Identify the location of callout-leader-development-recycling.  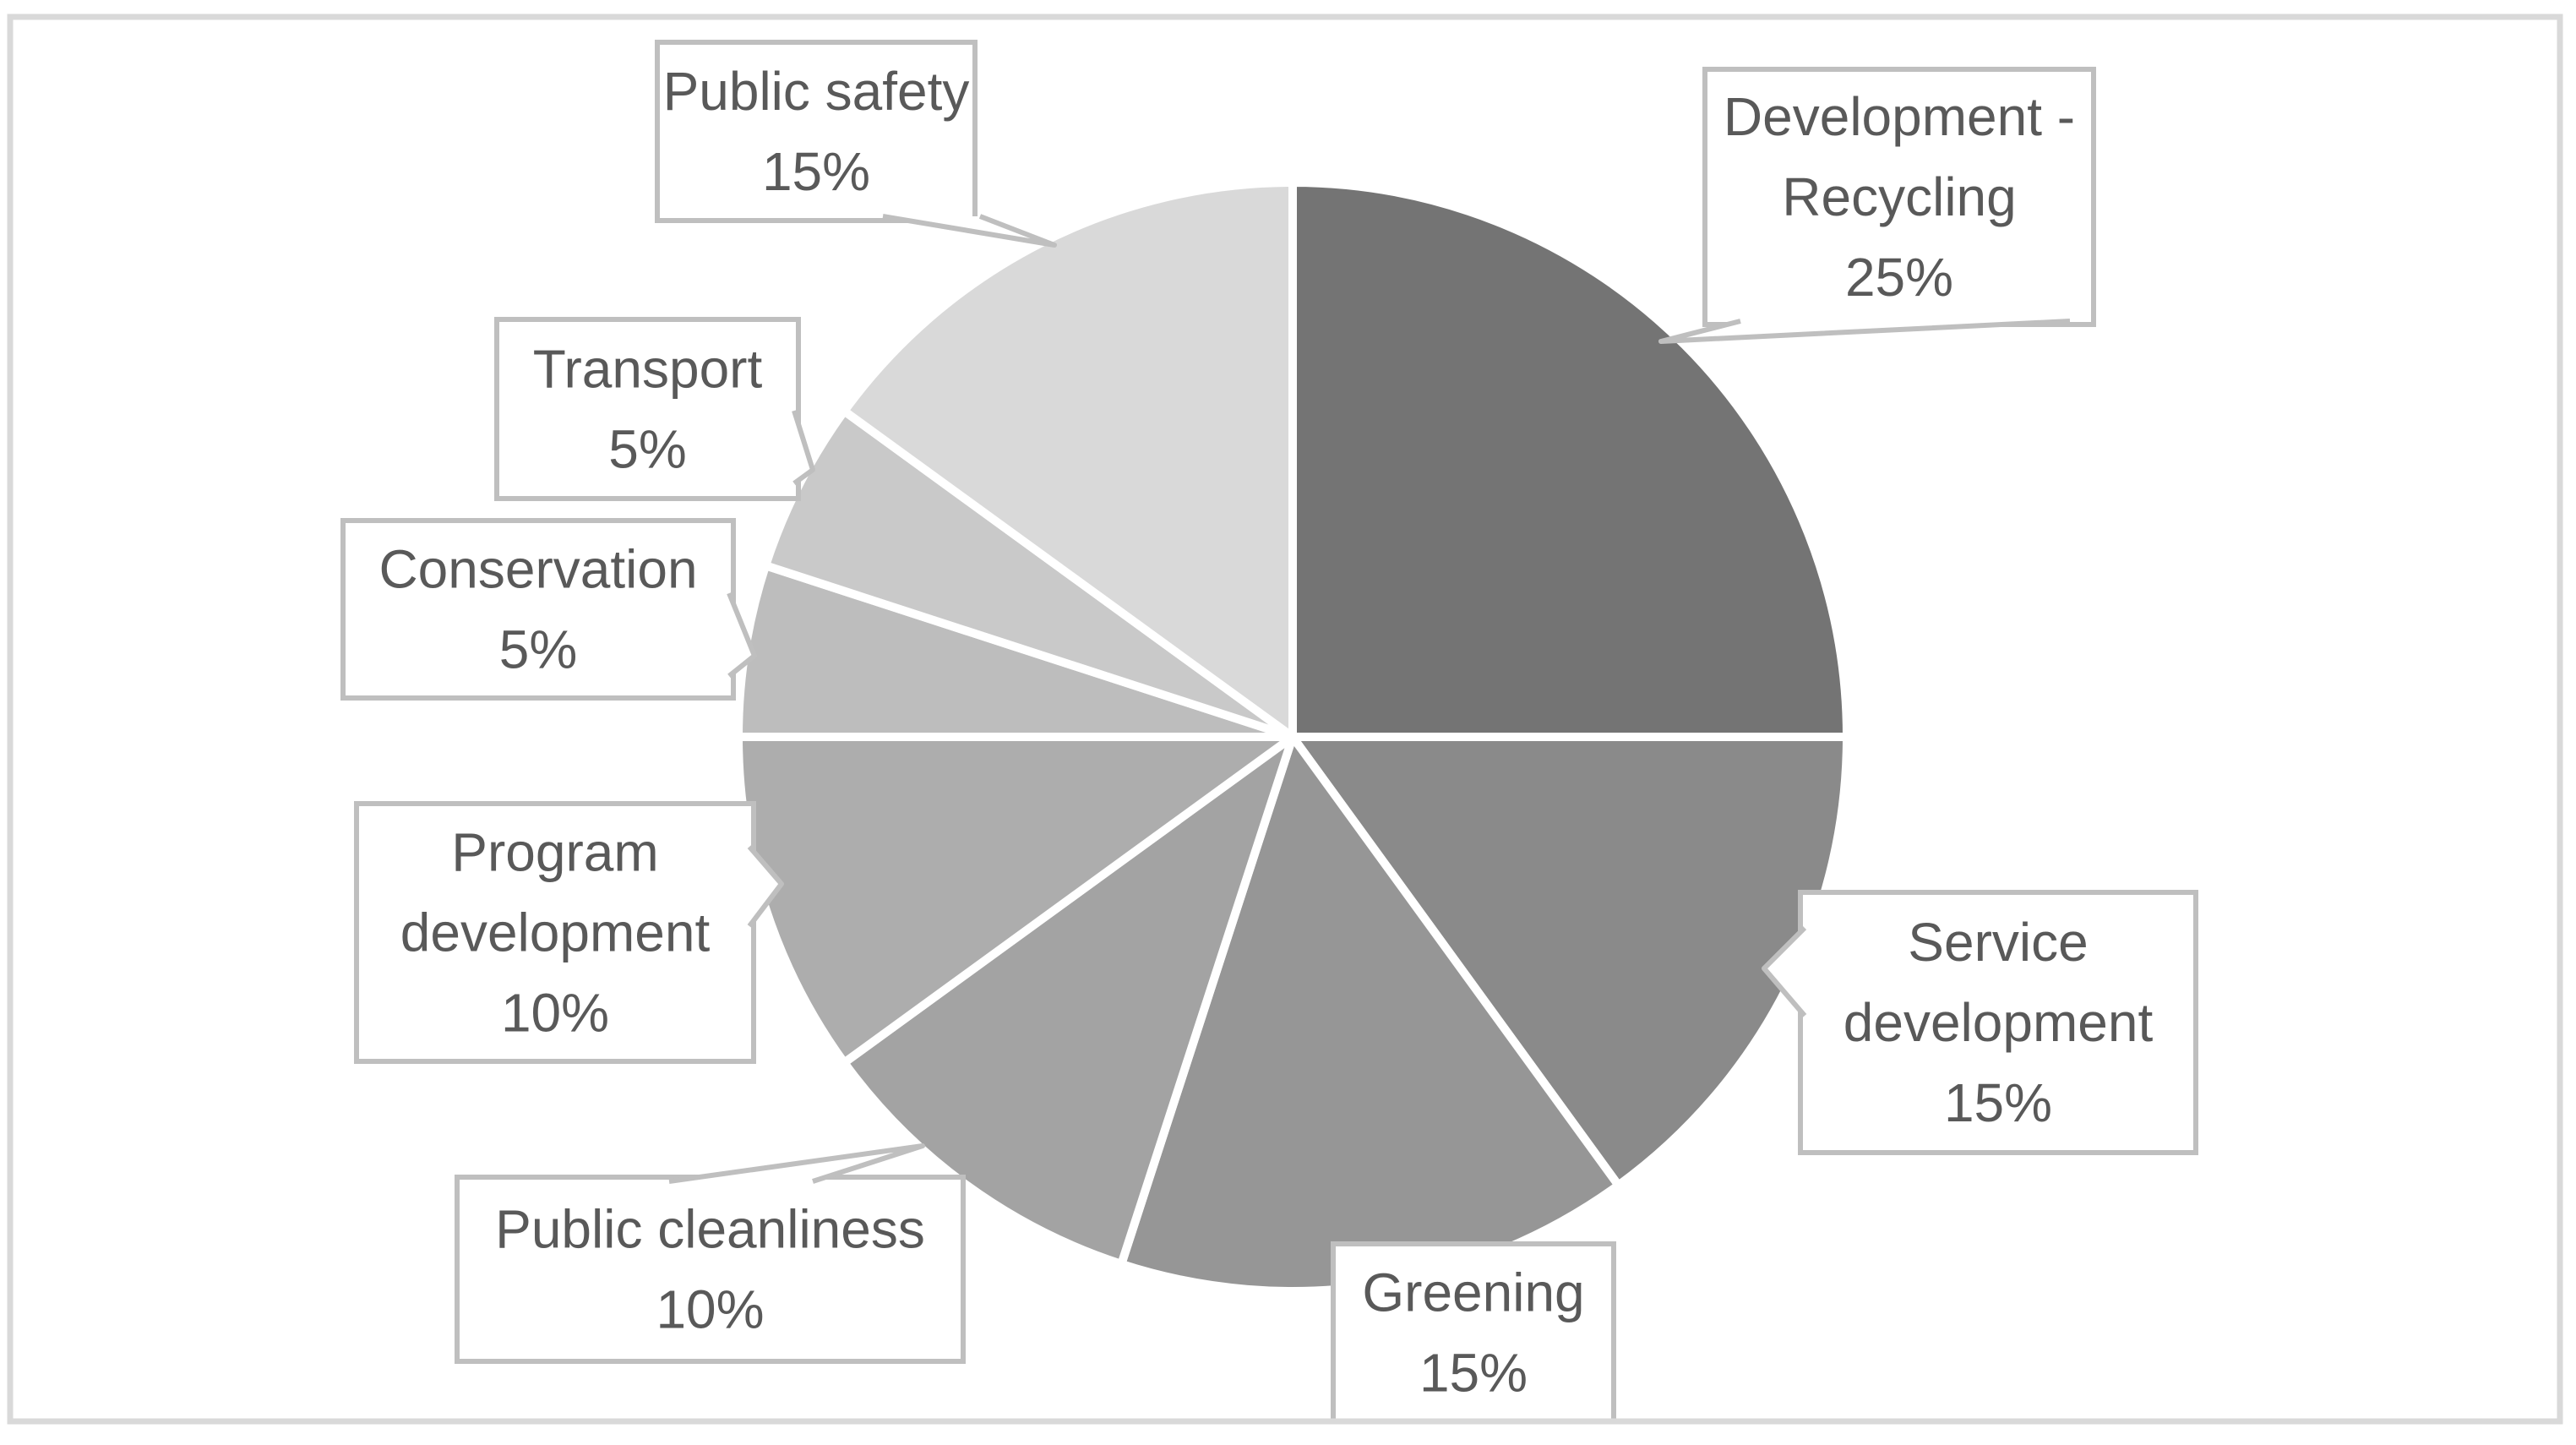
(1864, 331).